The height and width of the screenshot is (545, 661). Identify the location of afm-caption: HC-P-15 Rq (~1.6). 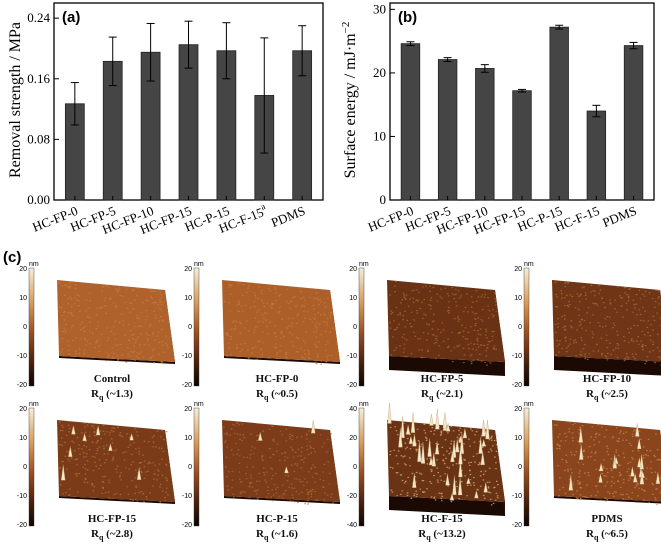
(277, 528).